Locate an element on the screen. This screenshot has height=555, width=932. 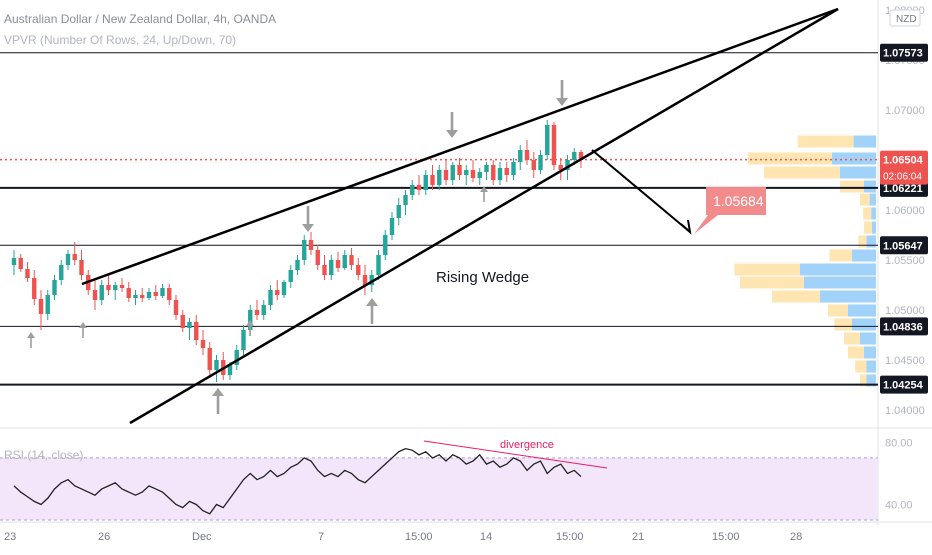
currency-badge is located at coordinates (905, 18).